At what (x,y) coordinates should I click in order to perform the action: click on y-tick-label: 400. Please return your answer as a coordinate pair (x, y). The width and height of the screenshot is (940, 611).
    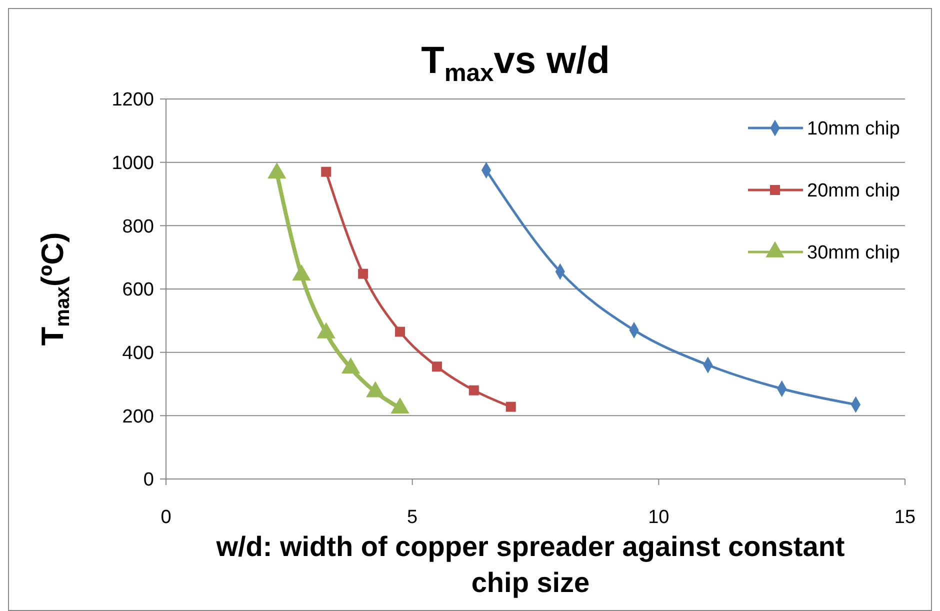
    Looking at the image, I should click on (138, 353).